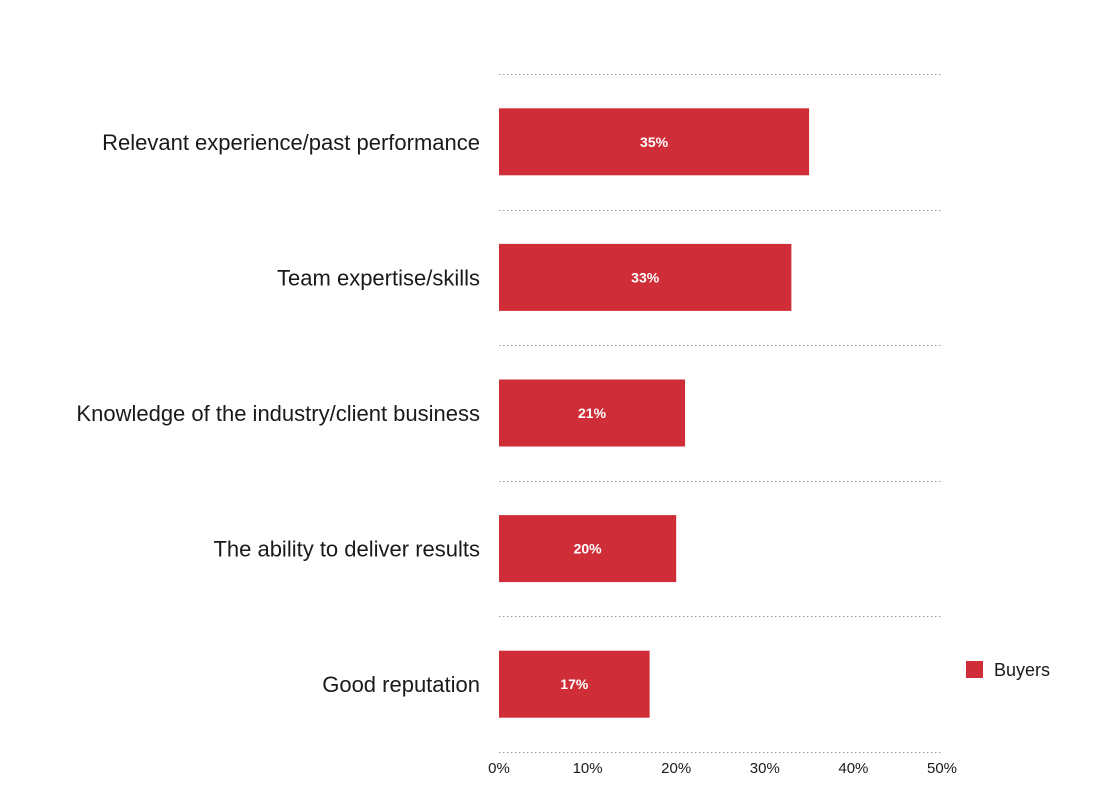 The height and width of the screenshot is (802, 1094). I want to click on bar-team-expertise-skills, so click(645, 277).